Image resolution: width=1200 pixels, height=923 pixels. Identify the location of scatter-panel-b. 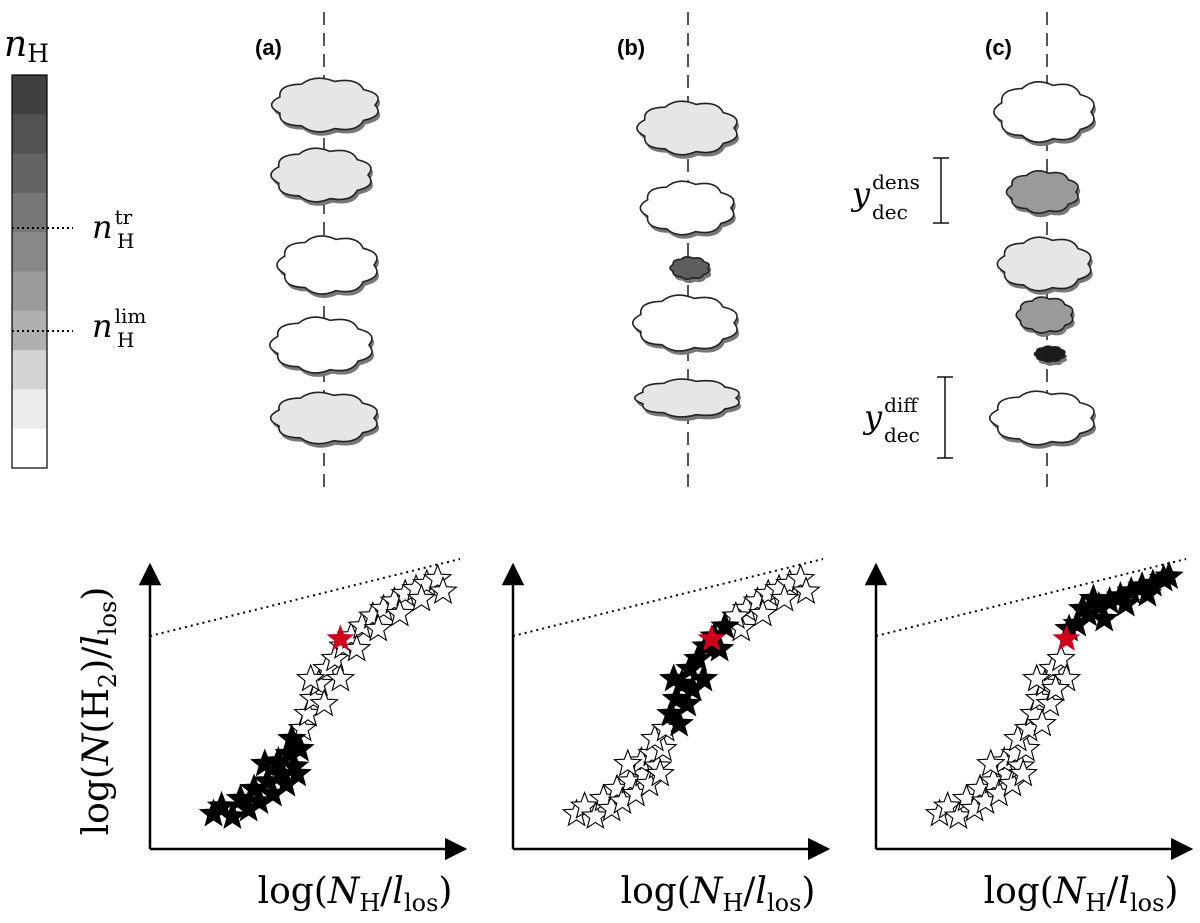
(666, 709).